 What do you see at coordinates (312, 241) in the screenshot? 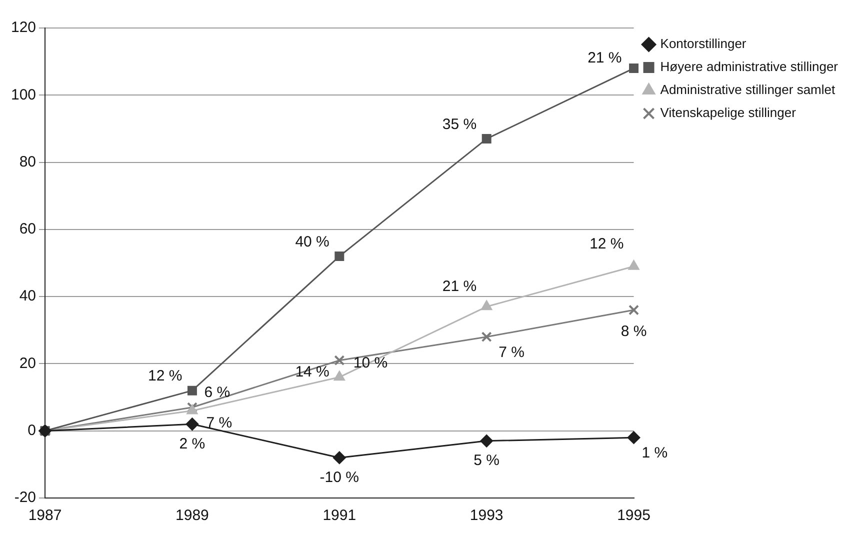
I see `annotation: 40 %` at bounding box center [312, 241].